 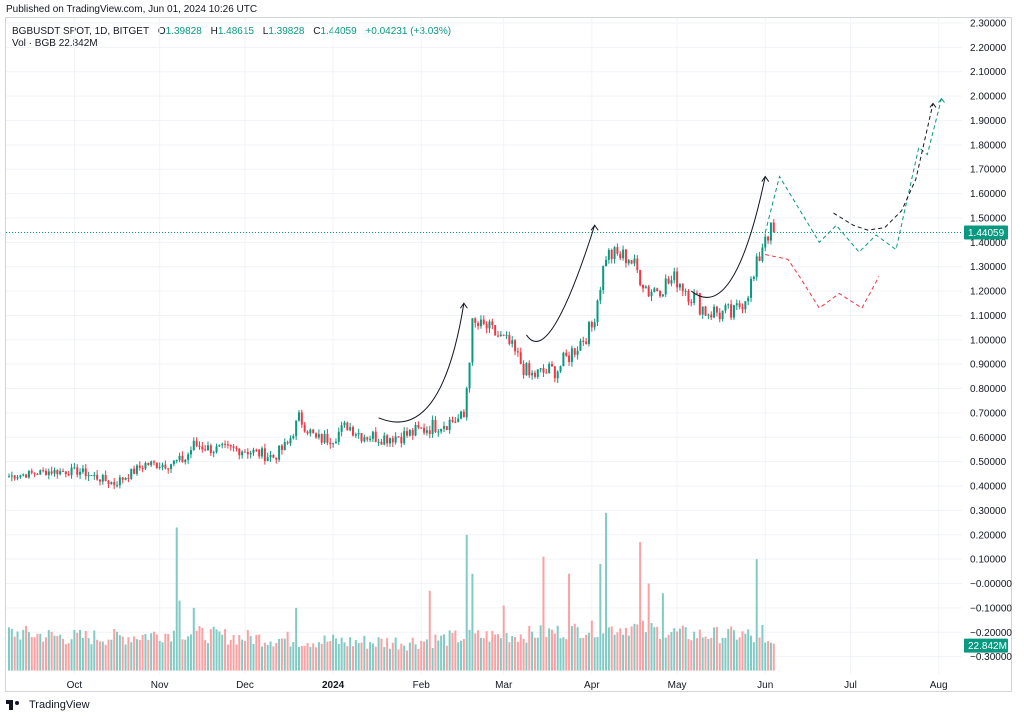 What do you see at coordinates (988, 413) in the screenshot?
I see `price-tick-label: 0.70000` at bounding box center [988, 413].